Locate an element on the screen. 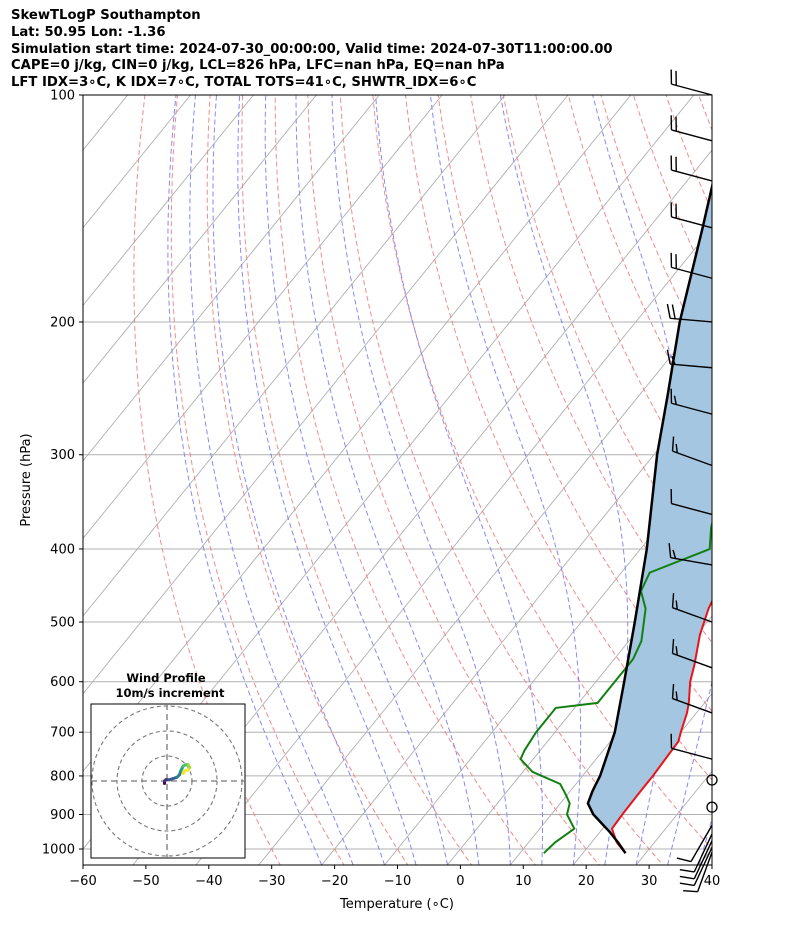 The height and width of the screenshot is (937, 794). hodograph-plot is located at coordinates (168, 781).